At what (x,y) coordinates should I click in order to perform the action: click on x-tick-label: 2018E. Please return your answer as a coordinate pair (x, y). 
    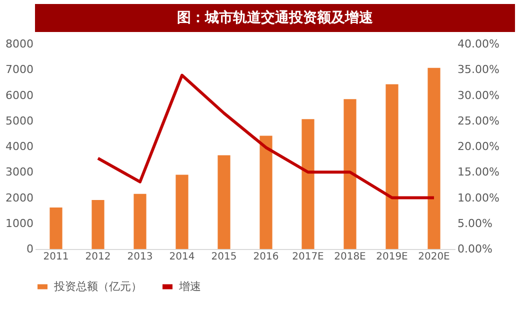
    Looking at the image, I should click on (350, 257).